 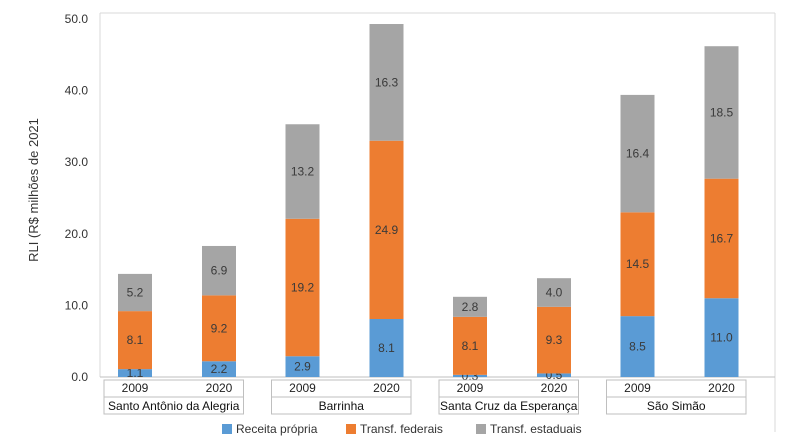 I want to click on data-label-receita-propria: 2.9, so click(x=302, y=367).